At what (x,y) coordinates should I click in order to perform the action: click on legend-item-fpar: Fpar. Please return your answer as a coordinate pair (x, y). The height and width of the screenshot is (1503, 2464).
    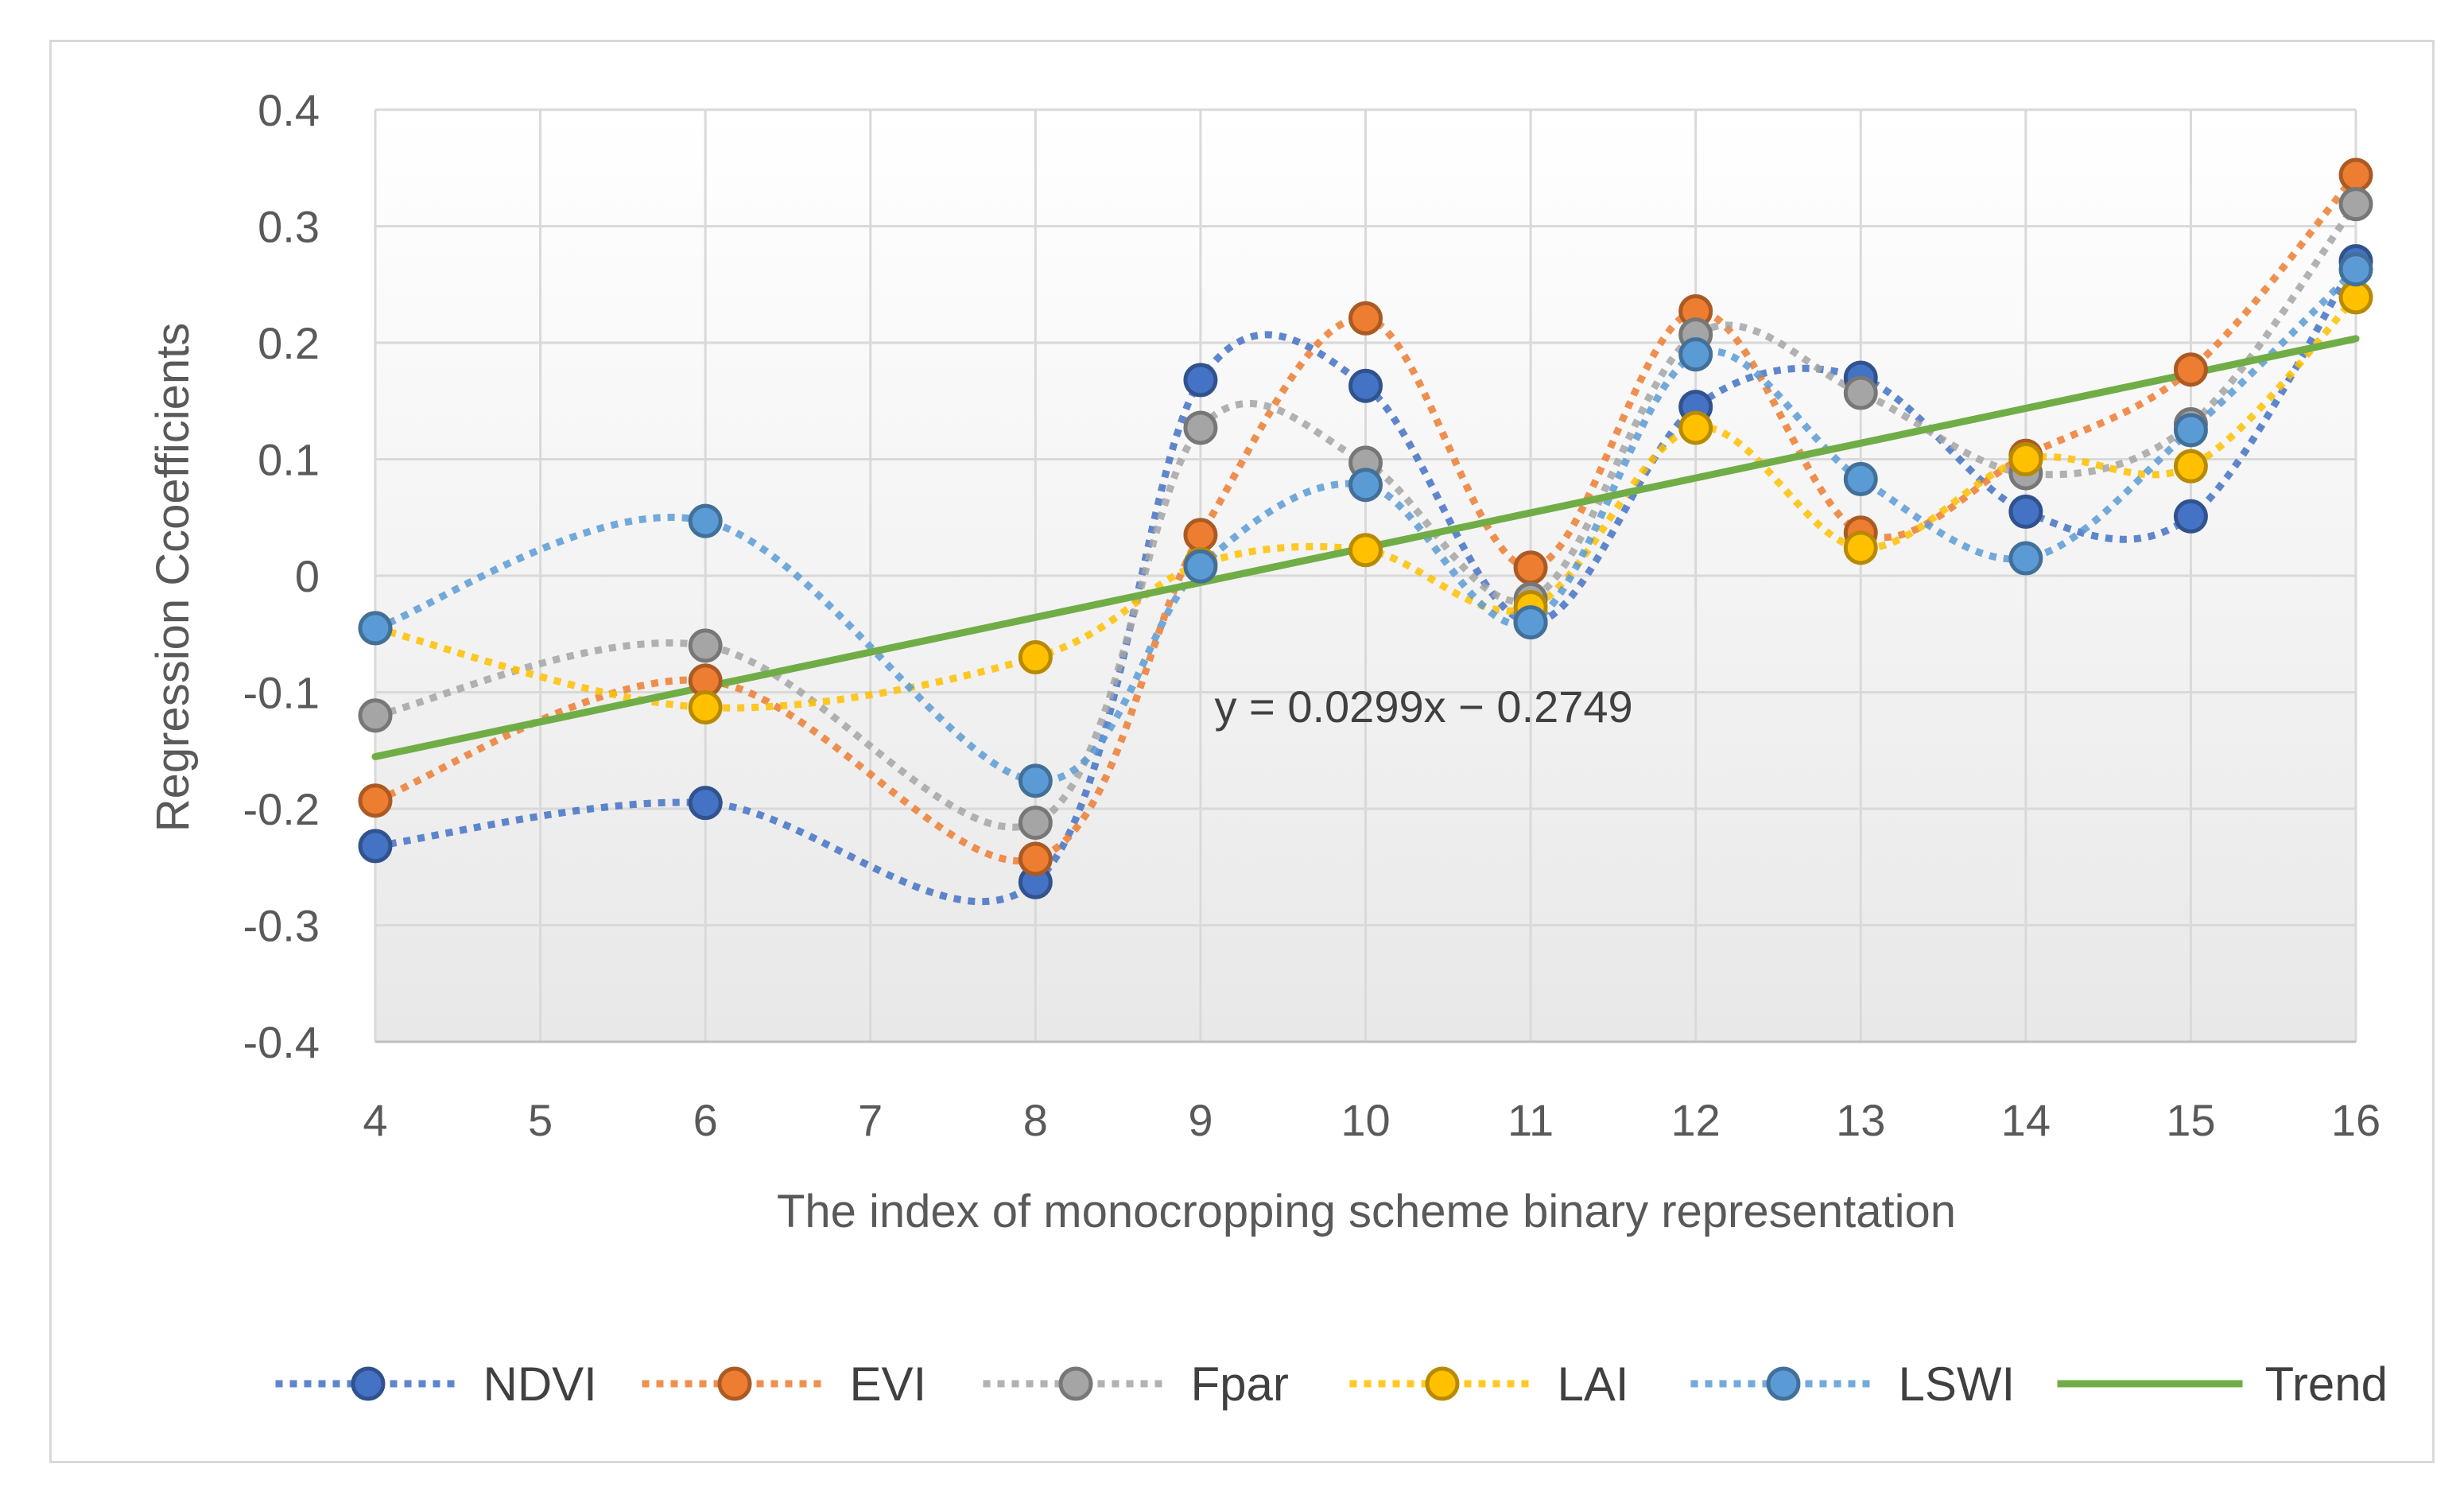
    Looking at the image, I should click on (1136, 1384).